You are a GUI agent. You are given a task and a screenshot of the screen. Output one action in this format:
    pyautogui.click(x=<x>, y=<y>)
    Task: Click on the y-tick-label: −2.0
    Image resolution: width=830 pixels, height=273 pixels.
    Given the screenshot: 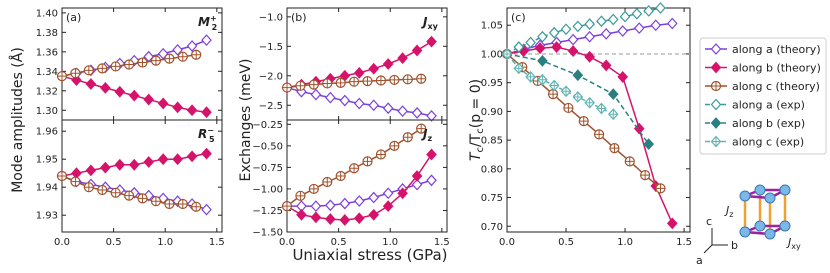 What is the action you would take?
    pyautogui.click(x=271, y=76)
    